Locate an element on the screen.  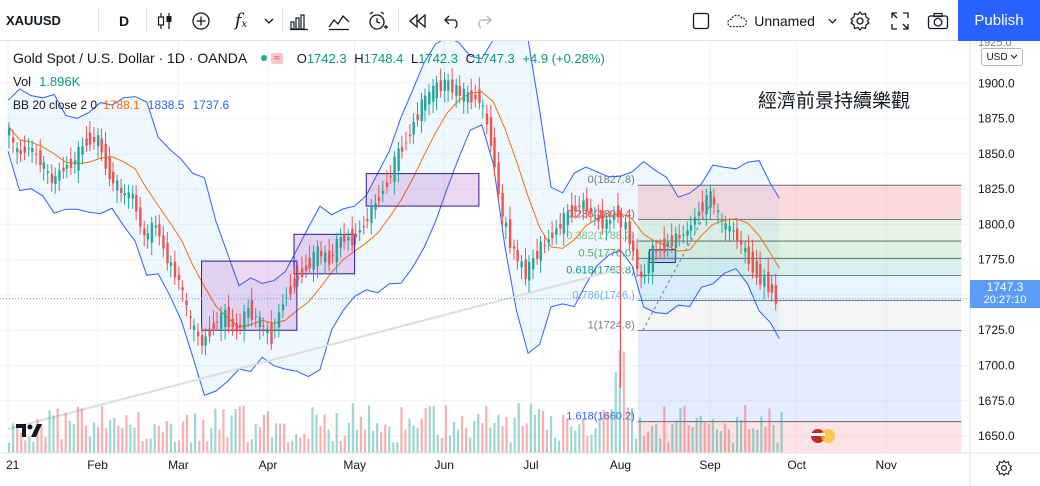
interval-label: D is located at coordinates (124, 20).